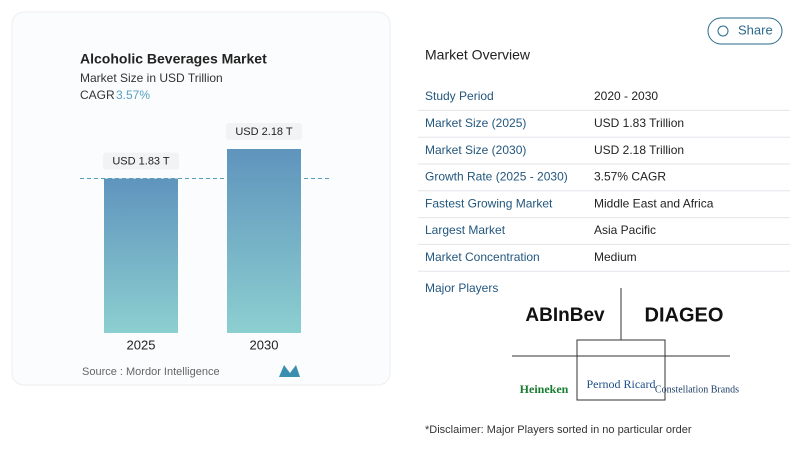 Image resolution: width=800 pixels, height=464 pixels. What do you see at coordinates (615, 257) in the screenshot?
I see `row-value: Medium` at bounding box center [615, 257].